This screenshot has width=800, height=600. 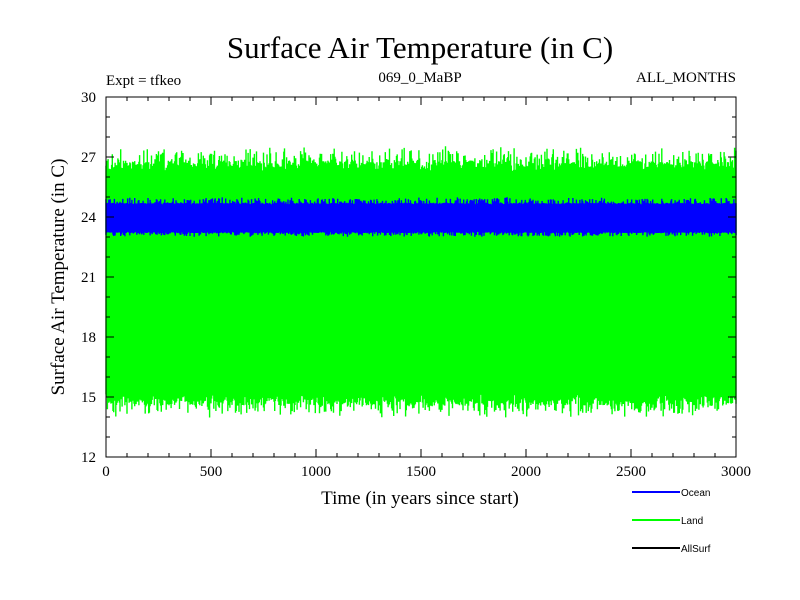 What do you see at coordinates (89, 158) in the screenshot?
I see `y-tick-label: 27` at bounding box center [89, 158].